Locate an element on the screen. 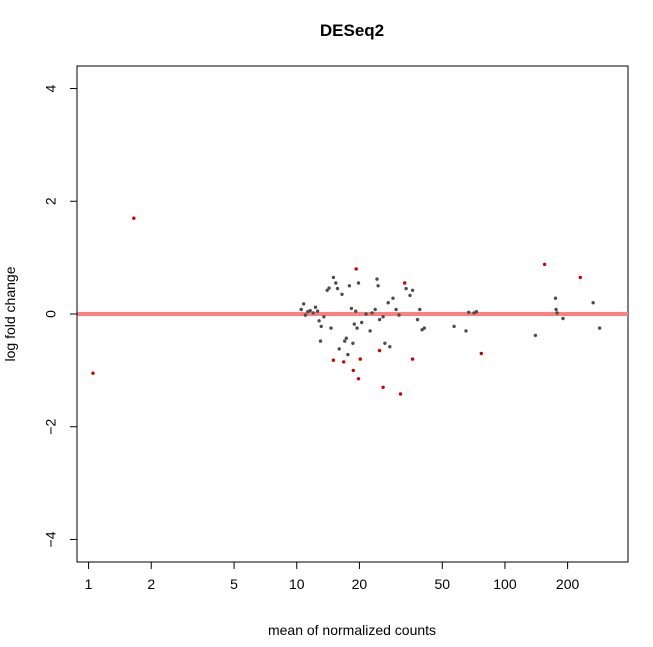 Image resolution: width=653 pixels, height=647 pixels. x-tick-label: 100 is located at coordinates (505, 584).